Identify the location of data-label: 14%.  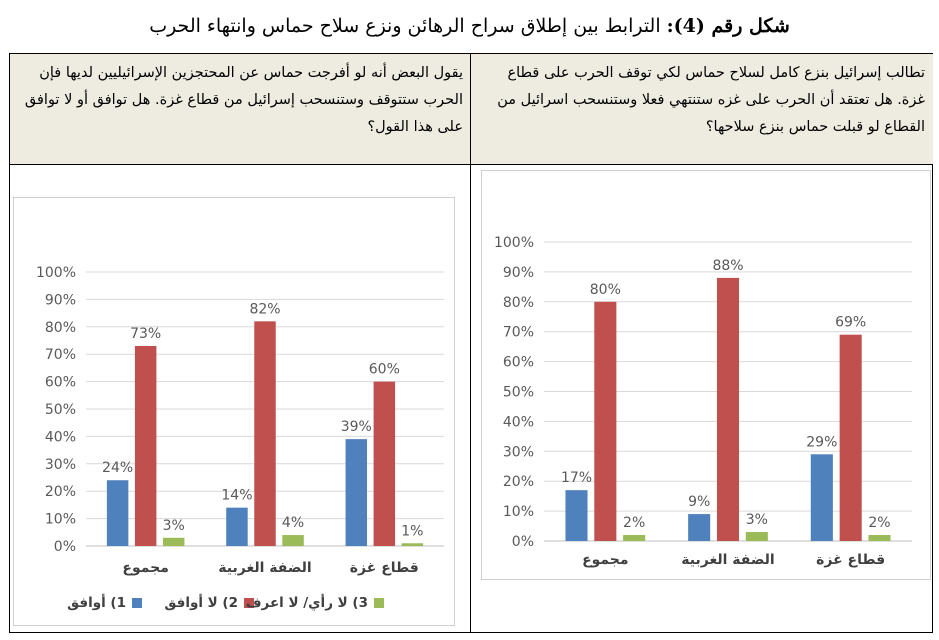
(236, 496).